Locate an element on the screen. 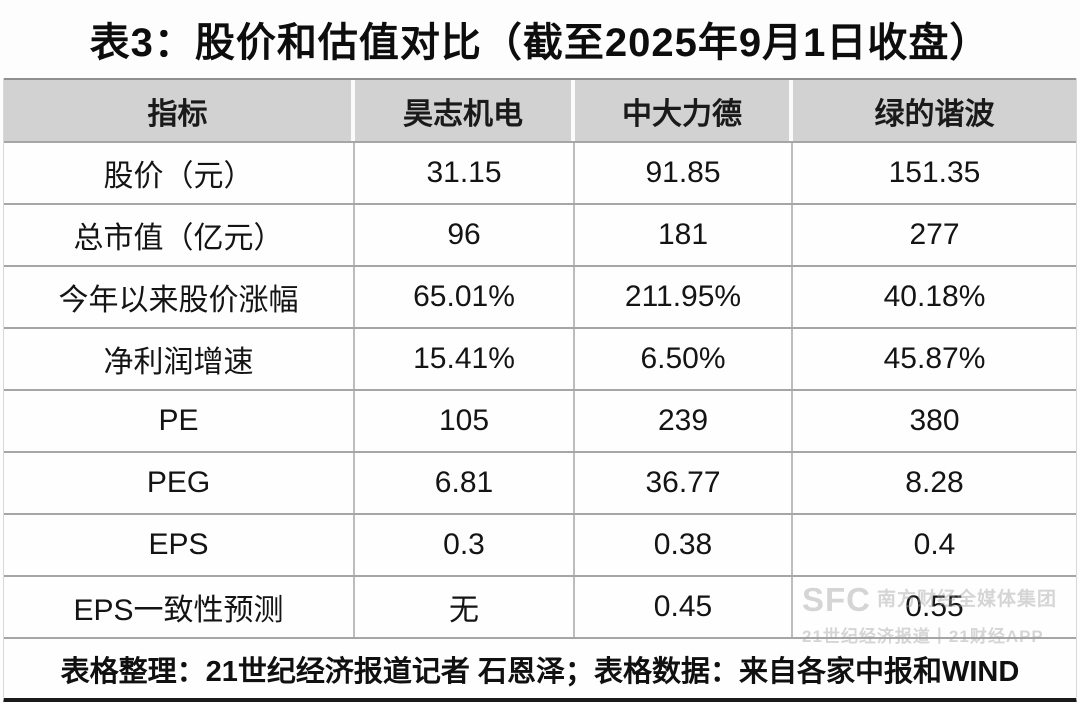 The height and width of the screenshot is (702, 1080). cell-value: 211.95% is located at coordinates (684, 297).